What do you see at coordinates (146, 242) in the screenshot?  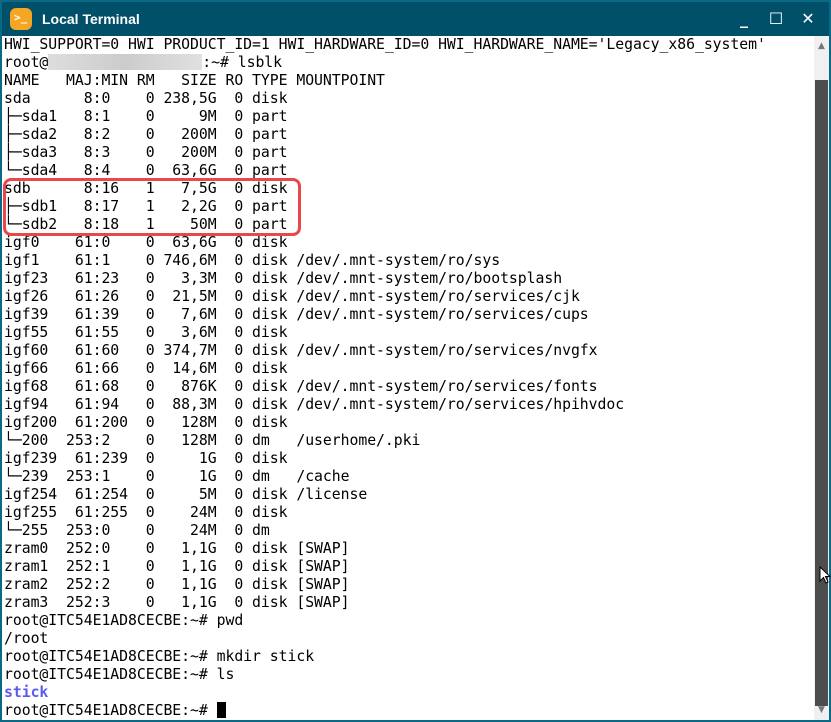 I see `terminal-line: igf0 61:0 0 63,6G 0 disk` at bounding box center [146, 242].